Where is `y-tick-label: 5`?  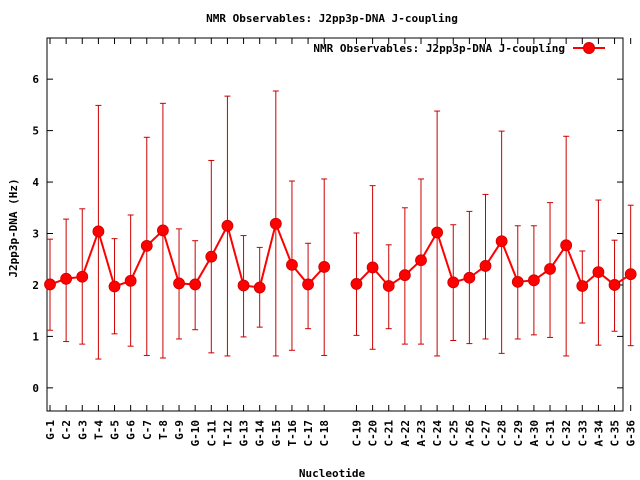
y-tick-label: 5 is located at coordinates (35, 131).